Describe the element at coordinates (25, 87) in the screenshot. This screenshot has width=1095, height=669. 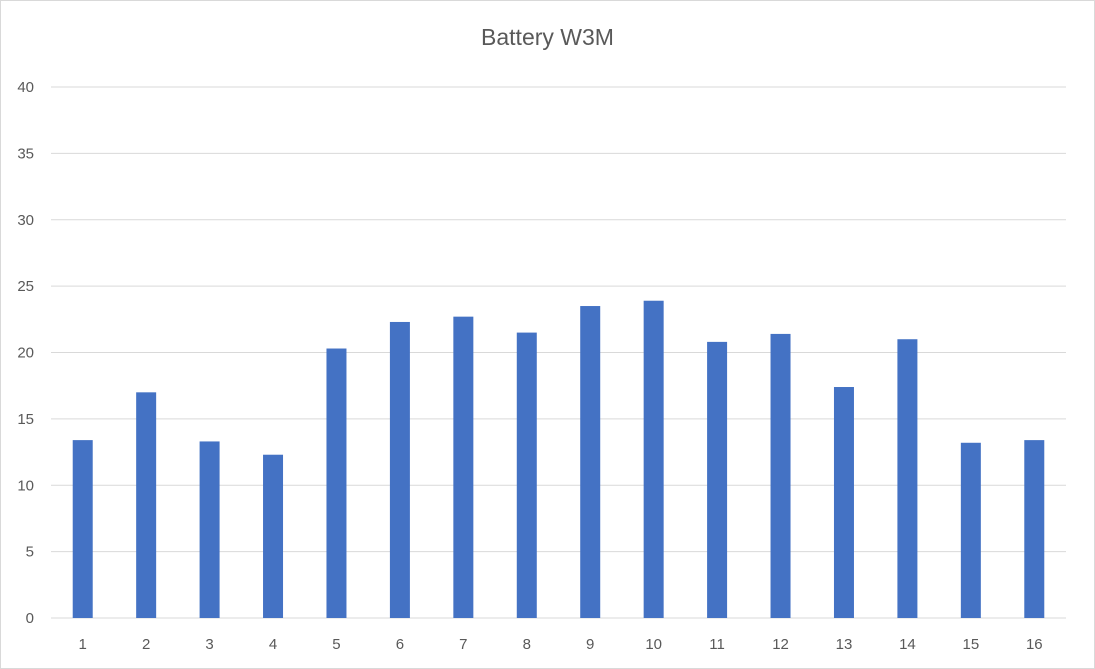
I see `y-tick-label: 40` at that location.